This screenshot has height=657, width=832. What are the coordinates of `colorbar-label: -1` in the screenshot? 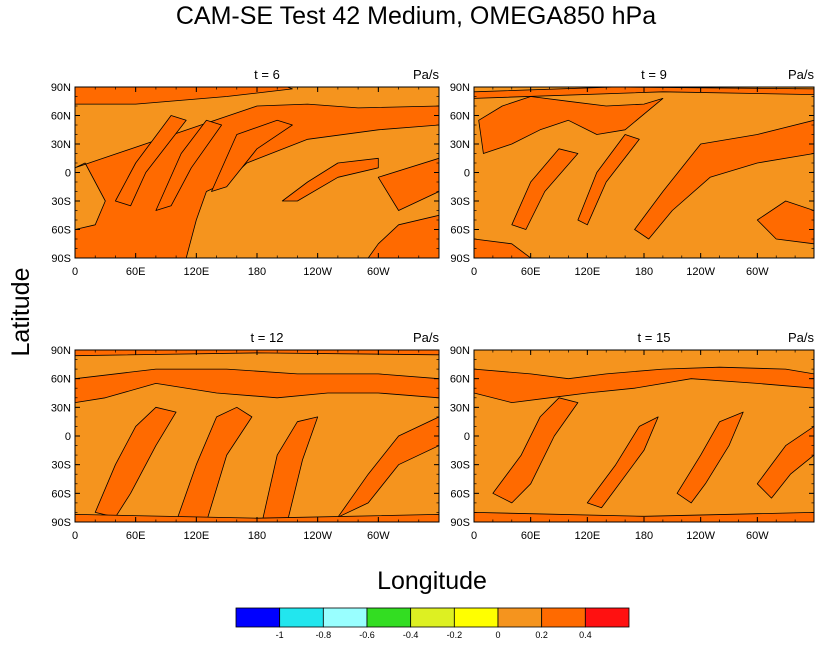 It's located at (280, 635).